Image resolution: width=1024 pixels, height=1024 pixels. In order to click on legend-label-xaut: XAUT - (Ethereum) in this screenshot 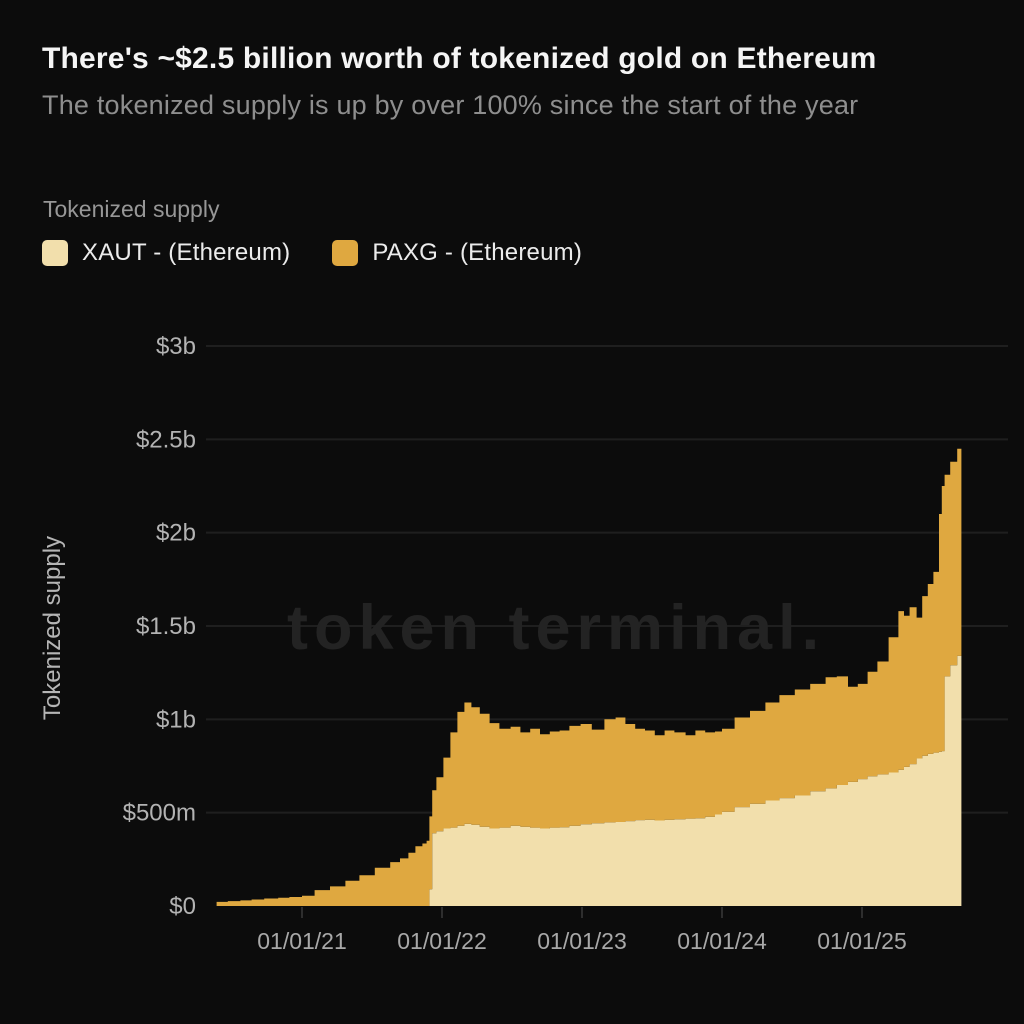, I will do `click(186, 252)`.